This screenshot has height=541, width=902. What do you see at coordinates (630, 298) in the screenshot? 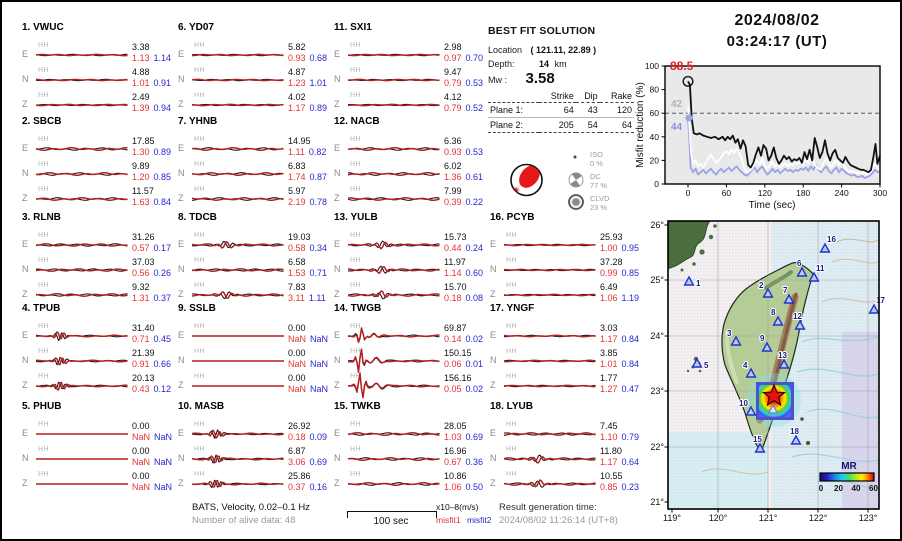
I see `misfit2-value: 1.19` at bounding box center [630, 298].